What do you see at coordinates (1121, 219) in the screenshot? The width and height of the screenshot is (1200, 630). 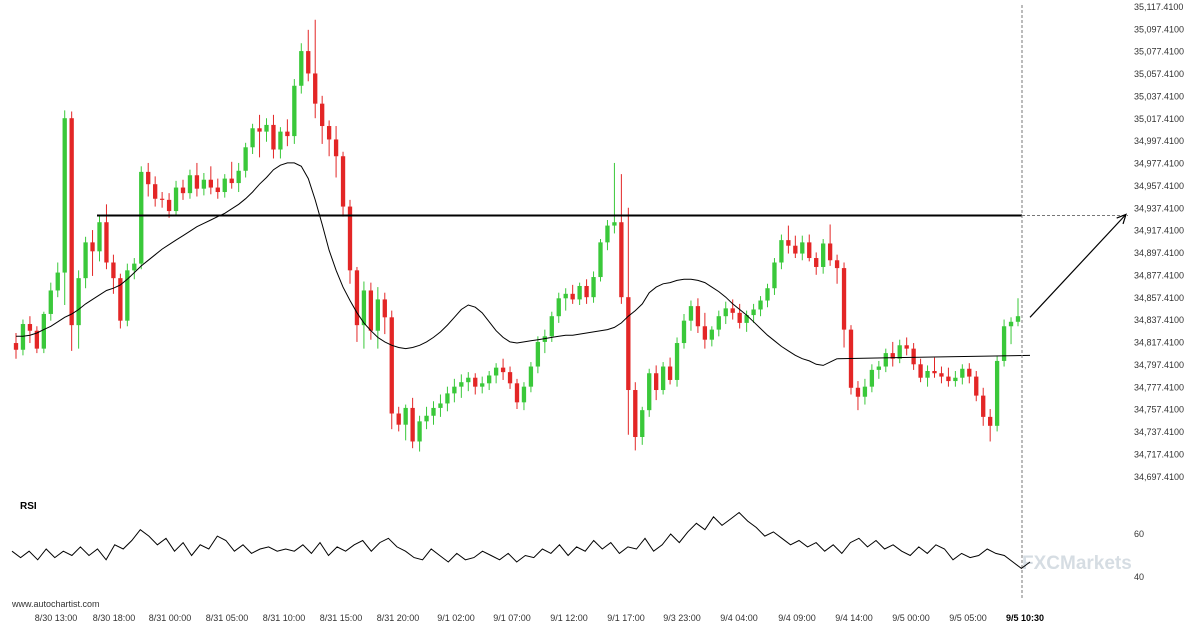 I see `forecast-arrow-head` at bounding box center [1121, 219].